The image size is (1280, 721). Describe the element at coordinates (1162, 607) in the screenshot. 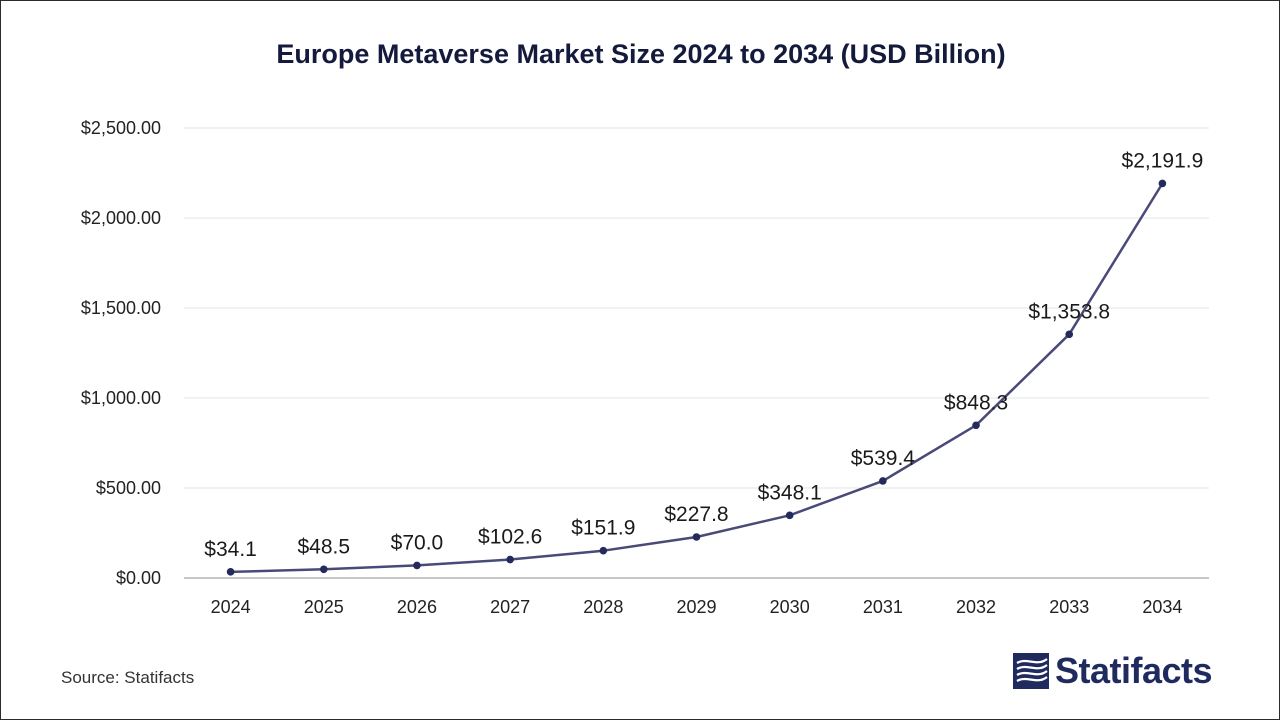

I see `x-tick-label: 2034` at that location.